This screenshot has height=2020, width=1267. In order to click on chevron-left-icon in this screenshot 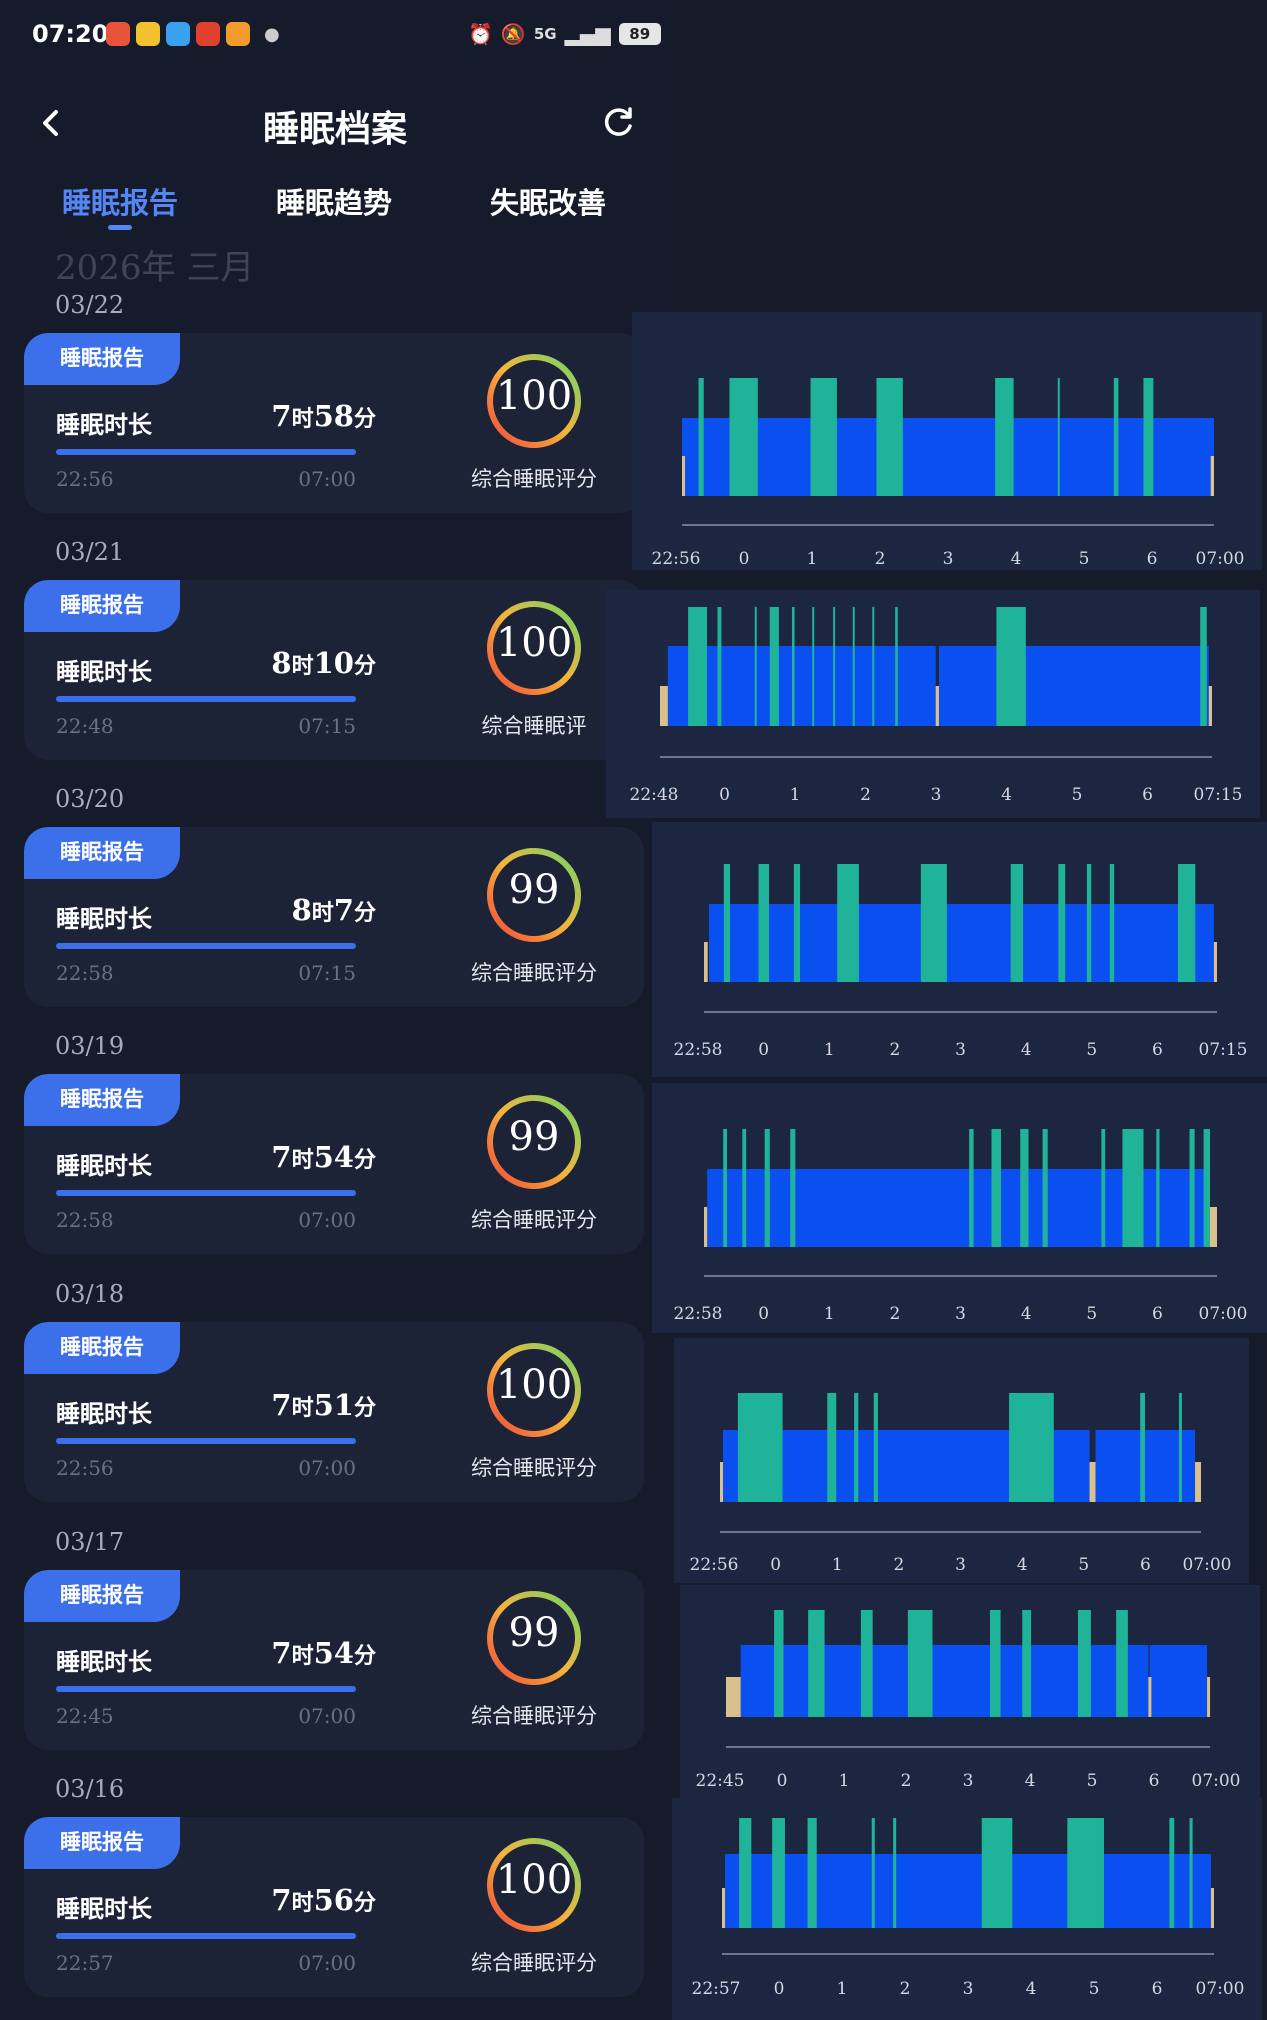, I will do `click(51, 123)`.